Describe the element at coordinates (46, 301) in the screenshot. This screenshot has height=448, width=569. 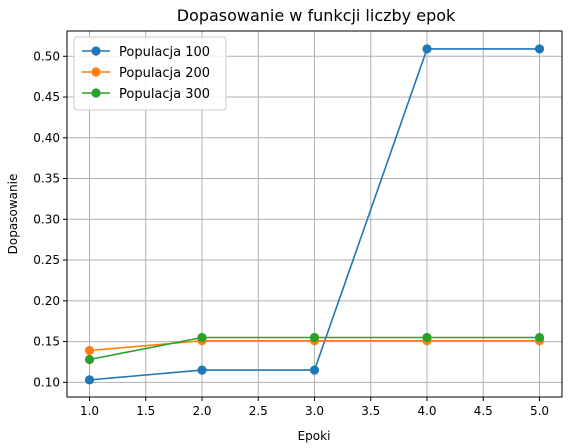
I see `y-tick-label: 0.20` at that location.